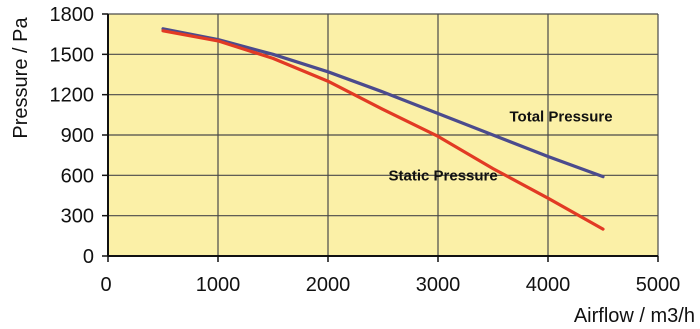 This screenshot has height=329, width=700. What do you see at coordinates (105, 285) in the screenshot?
I see `x-tick-label: 0` at bounding box center [105, 285].